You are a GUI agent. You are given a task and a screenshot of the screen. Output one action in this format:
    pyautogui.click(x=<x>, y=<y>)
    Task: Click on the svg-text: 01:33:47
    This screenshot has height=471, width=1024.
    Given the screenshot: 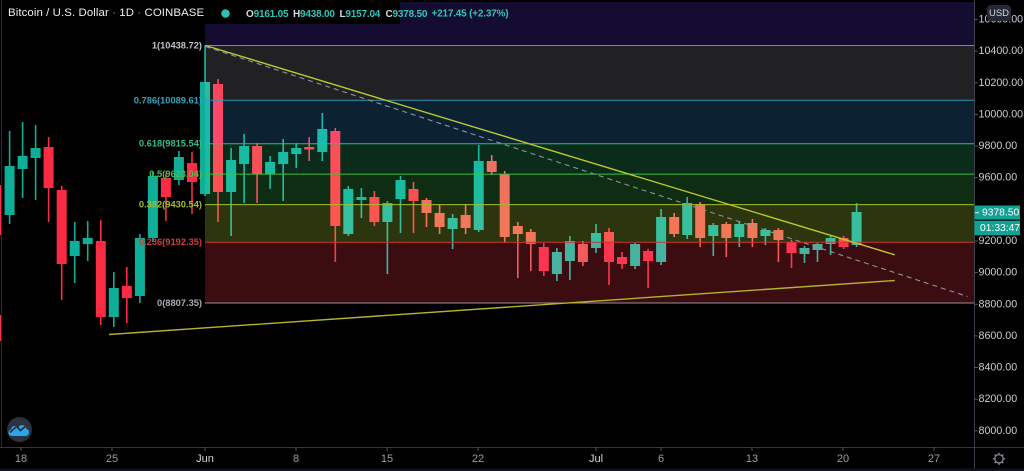 What is the action you would take?
    pyautogui.click(x=1000, y=228)
    